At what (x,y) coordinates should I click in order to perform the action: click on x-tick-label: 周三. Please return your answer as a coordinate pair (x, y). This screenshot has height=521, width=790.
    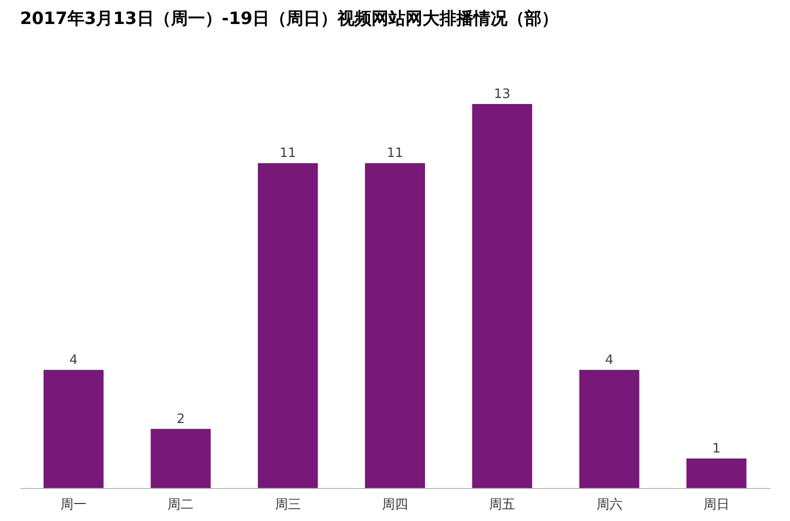
    Looking at the image, I should click on (287, 505).